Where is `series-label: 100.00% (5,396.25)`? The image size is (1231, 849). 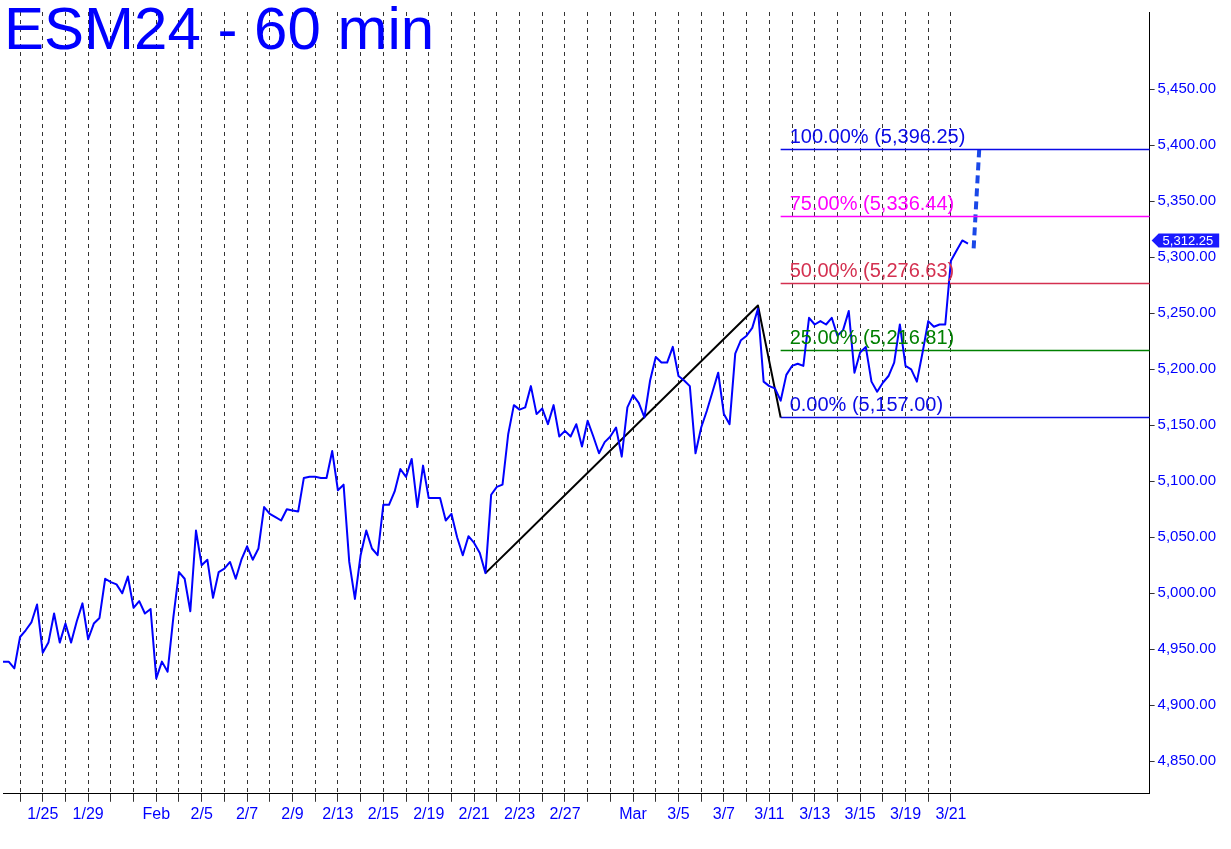
series-label: 100.00% (5,396.25) is located at coordinates (877, 136).